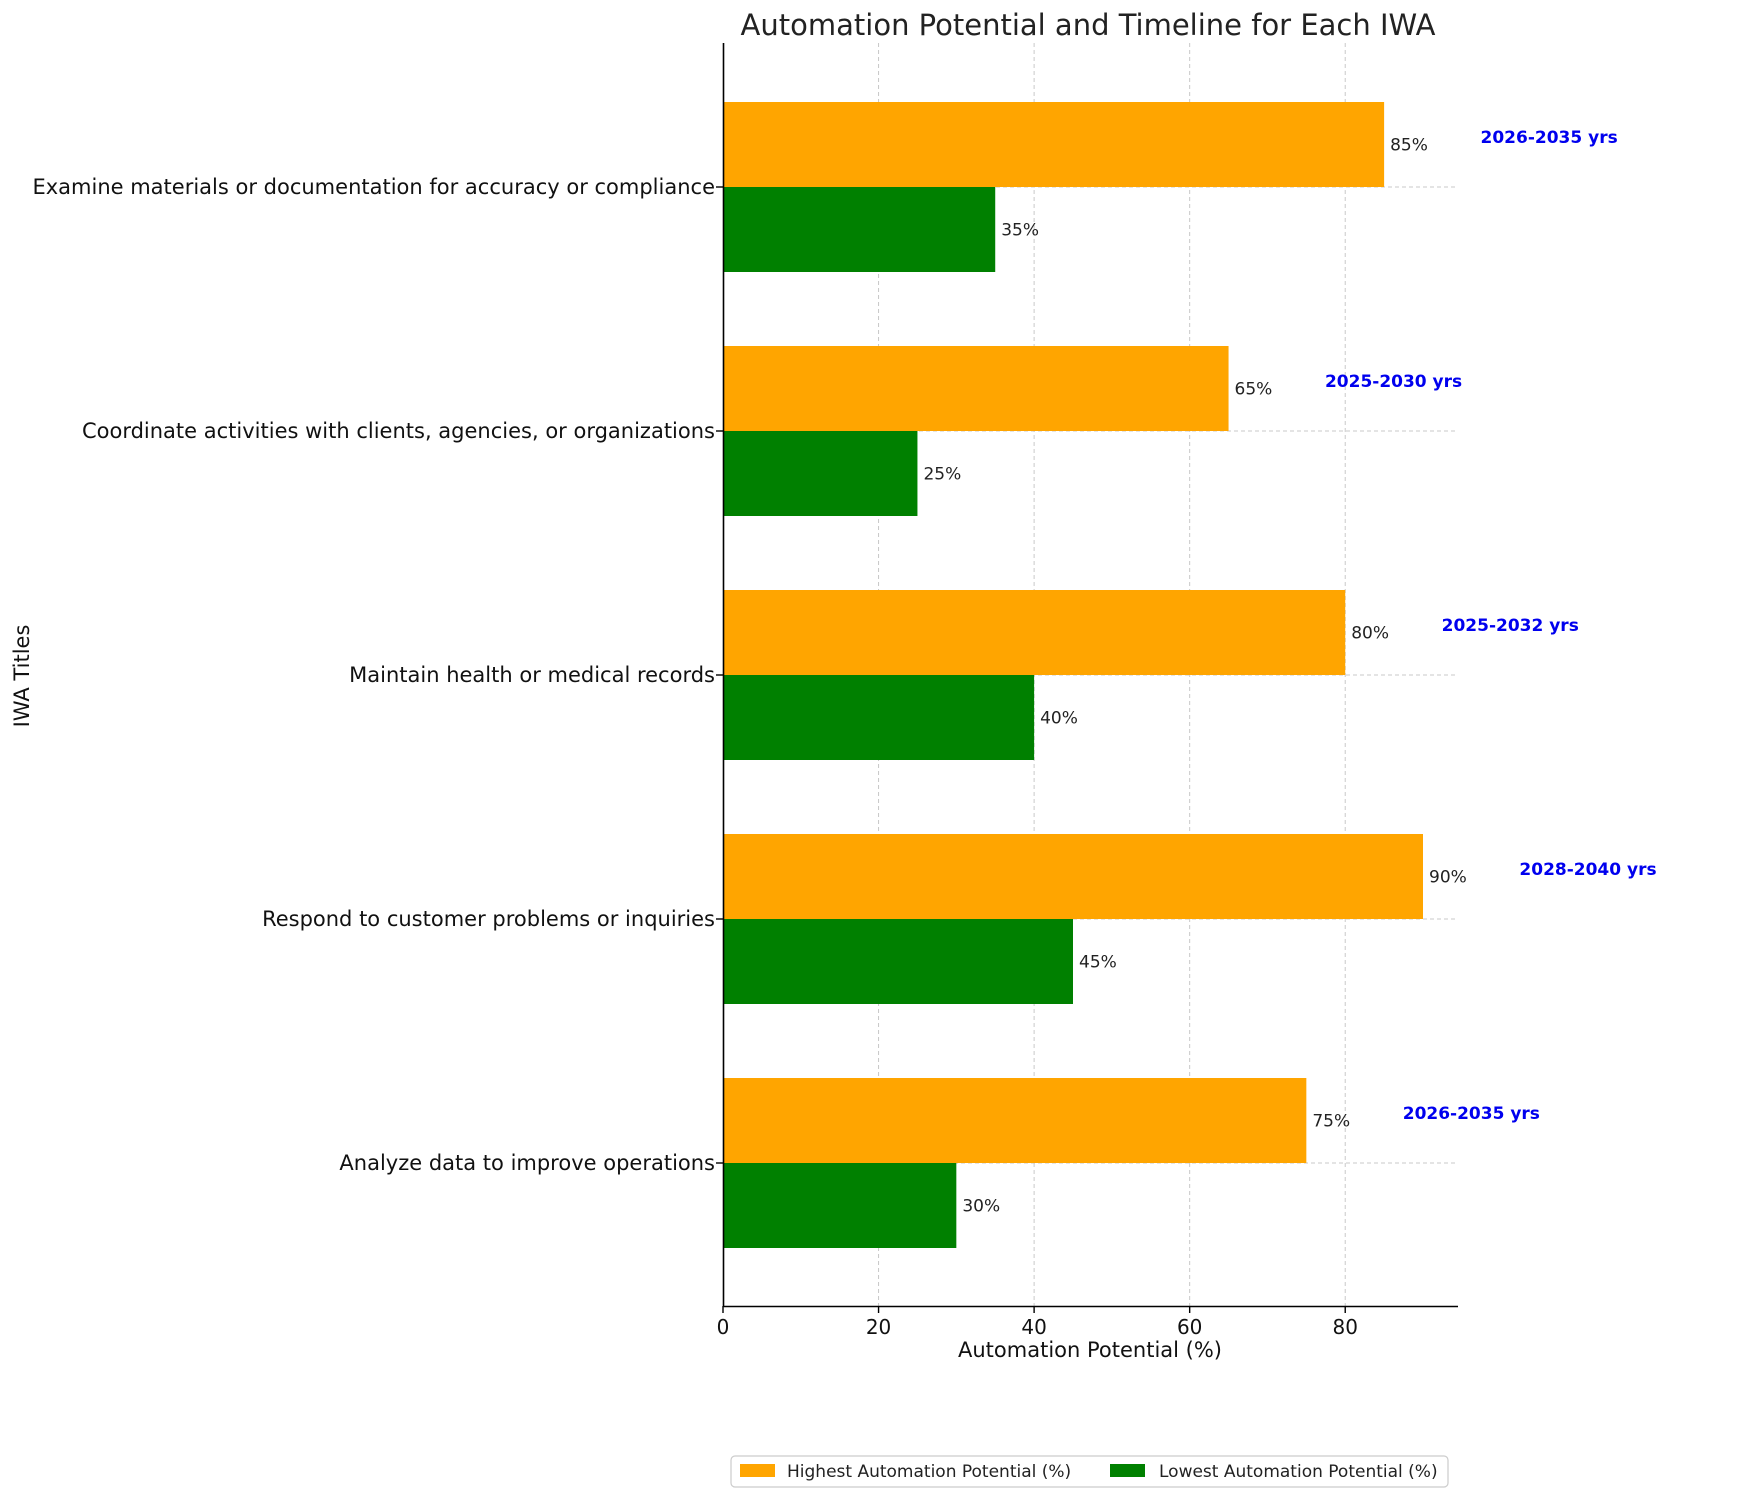 This screenshot has width=1744, height=1495. I want to click on legend-swatch-lowest, so click(1127, 1470).